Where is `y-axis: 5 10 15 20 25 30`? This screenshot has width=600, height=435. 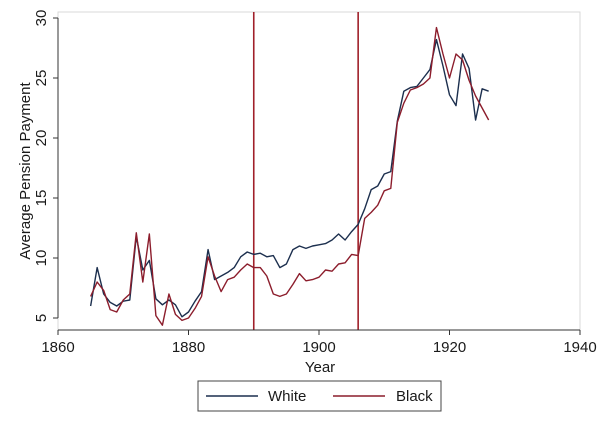 y-axis: 5 10 15 20 25 30 is located at coordinates (46, 166).